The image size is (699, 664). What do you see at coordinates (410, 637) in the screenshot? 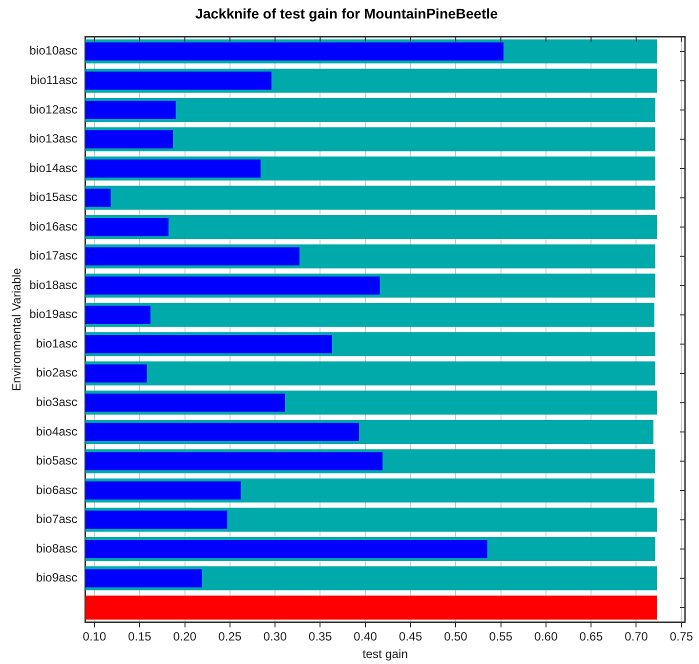
I see `x-tick-label: 0.45` at bounding box center [410, 637].